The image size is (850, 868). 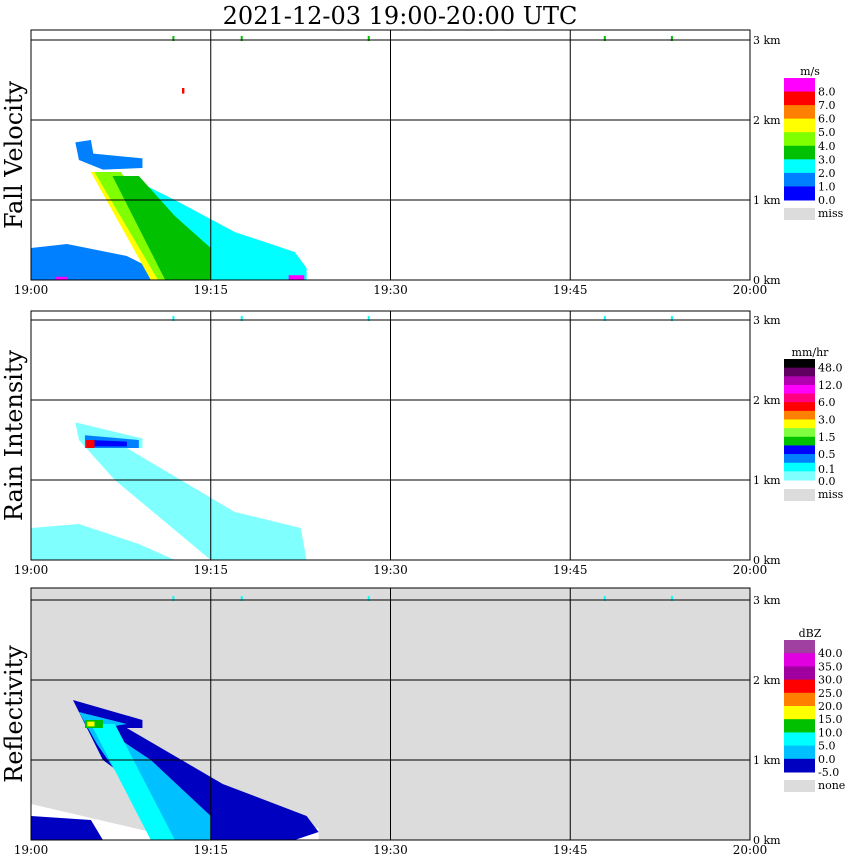 I want to click on legend-label: 2.0, so click(x=827, y=173).